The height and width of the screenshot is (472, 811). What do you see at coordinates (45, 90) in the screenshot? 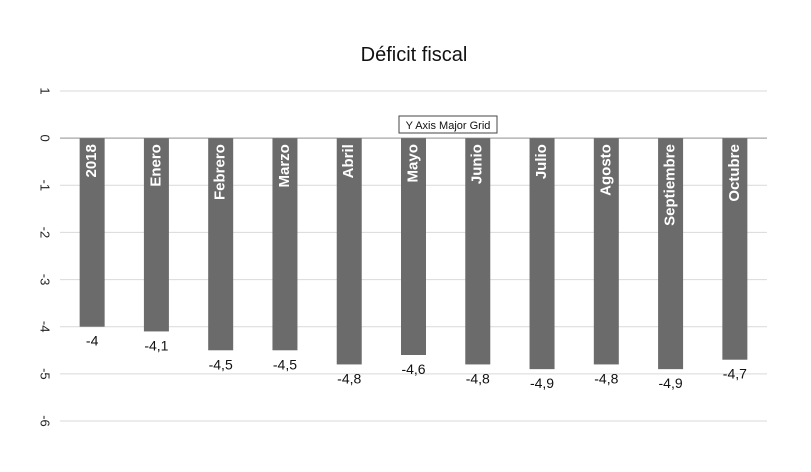
I see `y-tick-label: 1` at bounding box center [45, 90].